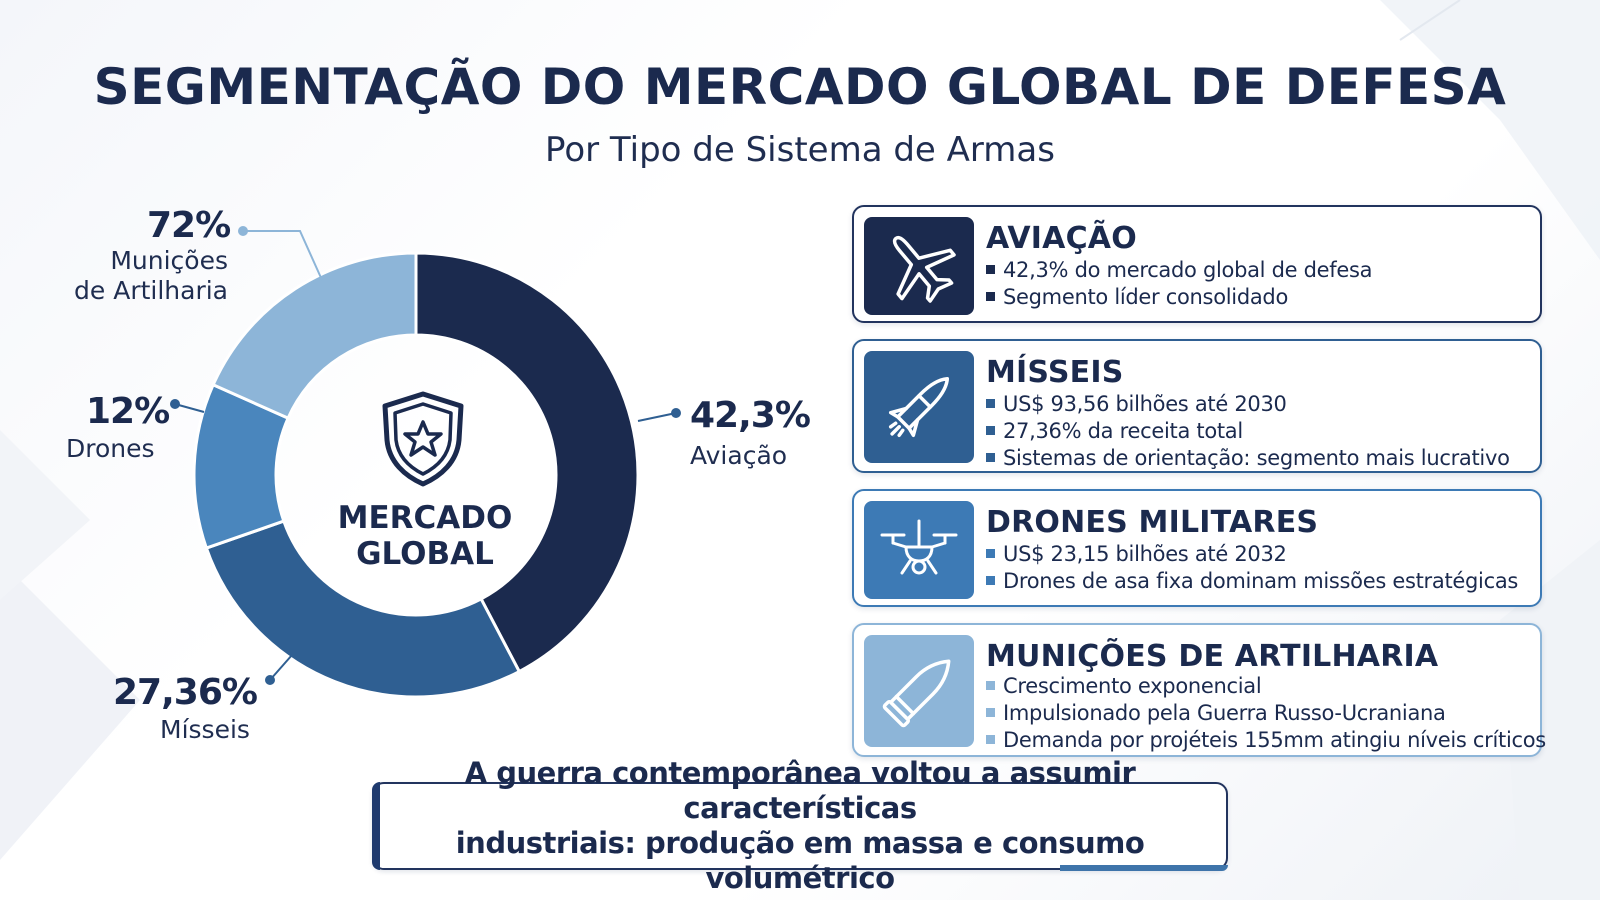  What do you see at coordinates (657, 417) in the screenshot?
I see `leader-line-aviacao` at bounding box center [657, 417].